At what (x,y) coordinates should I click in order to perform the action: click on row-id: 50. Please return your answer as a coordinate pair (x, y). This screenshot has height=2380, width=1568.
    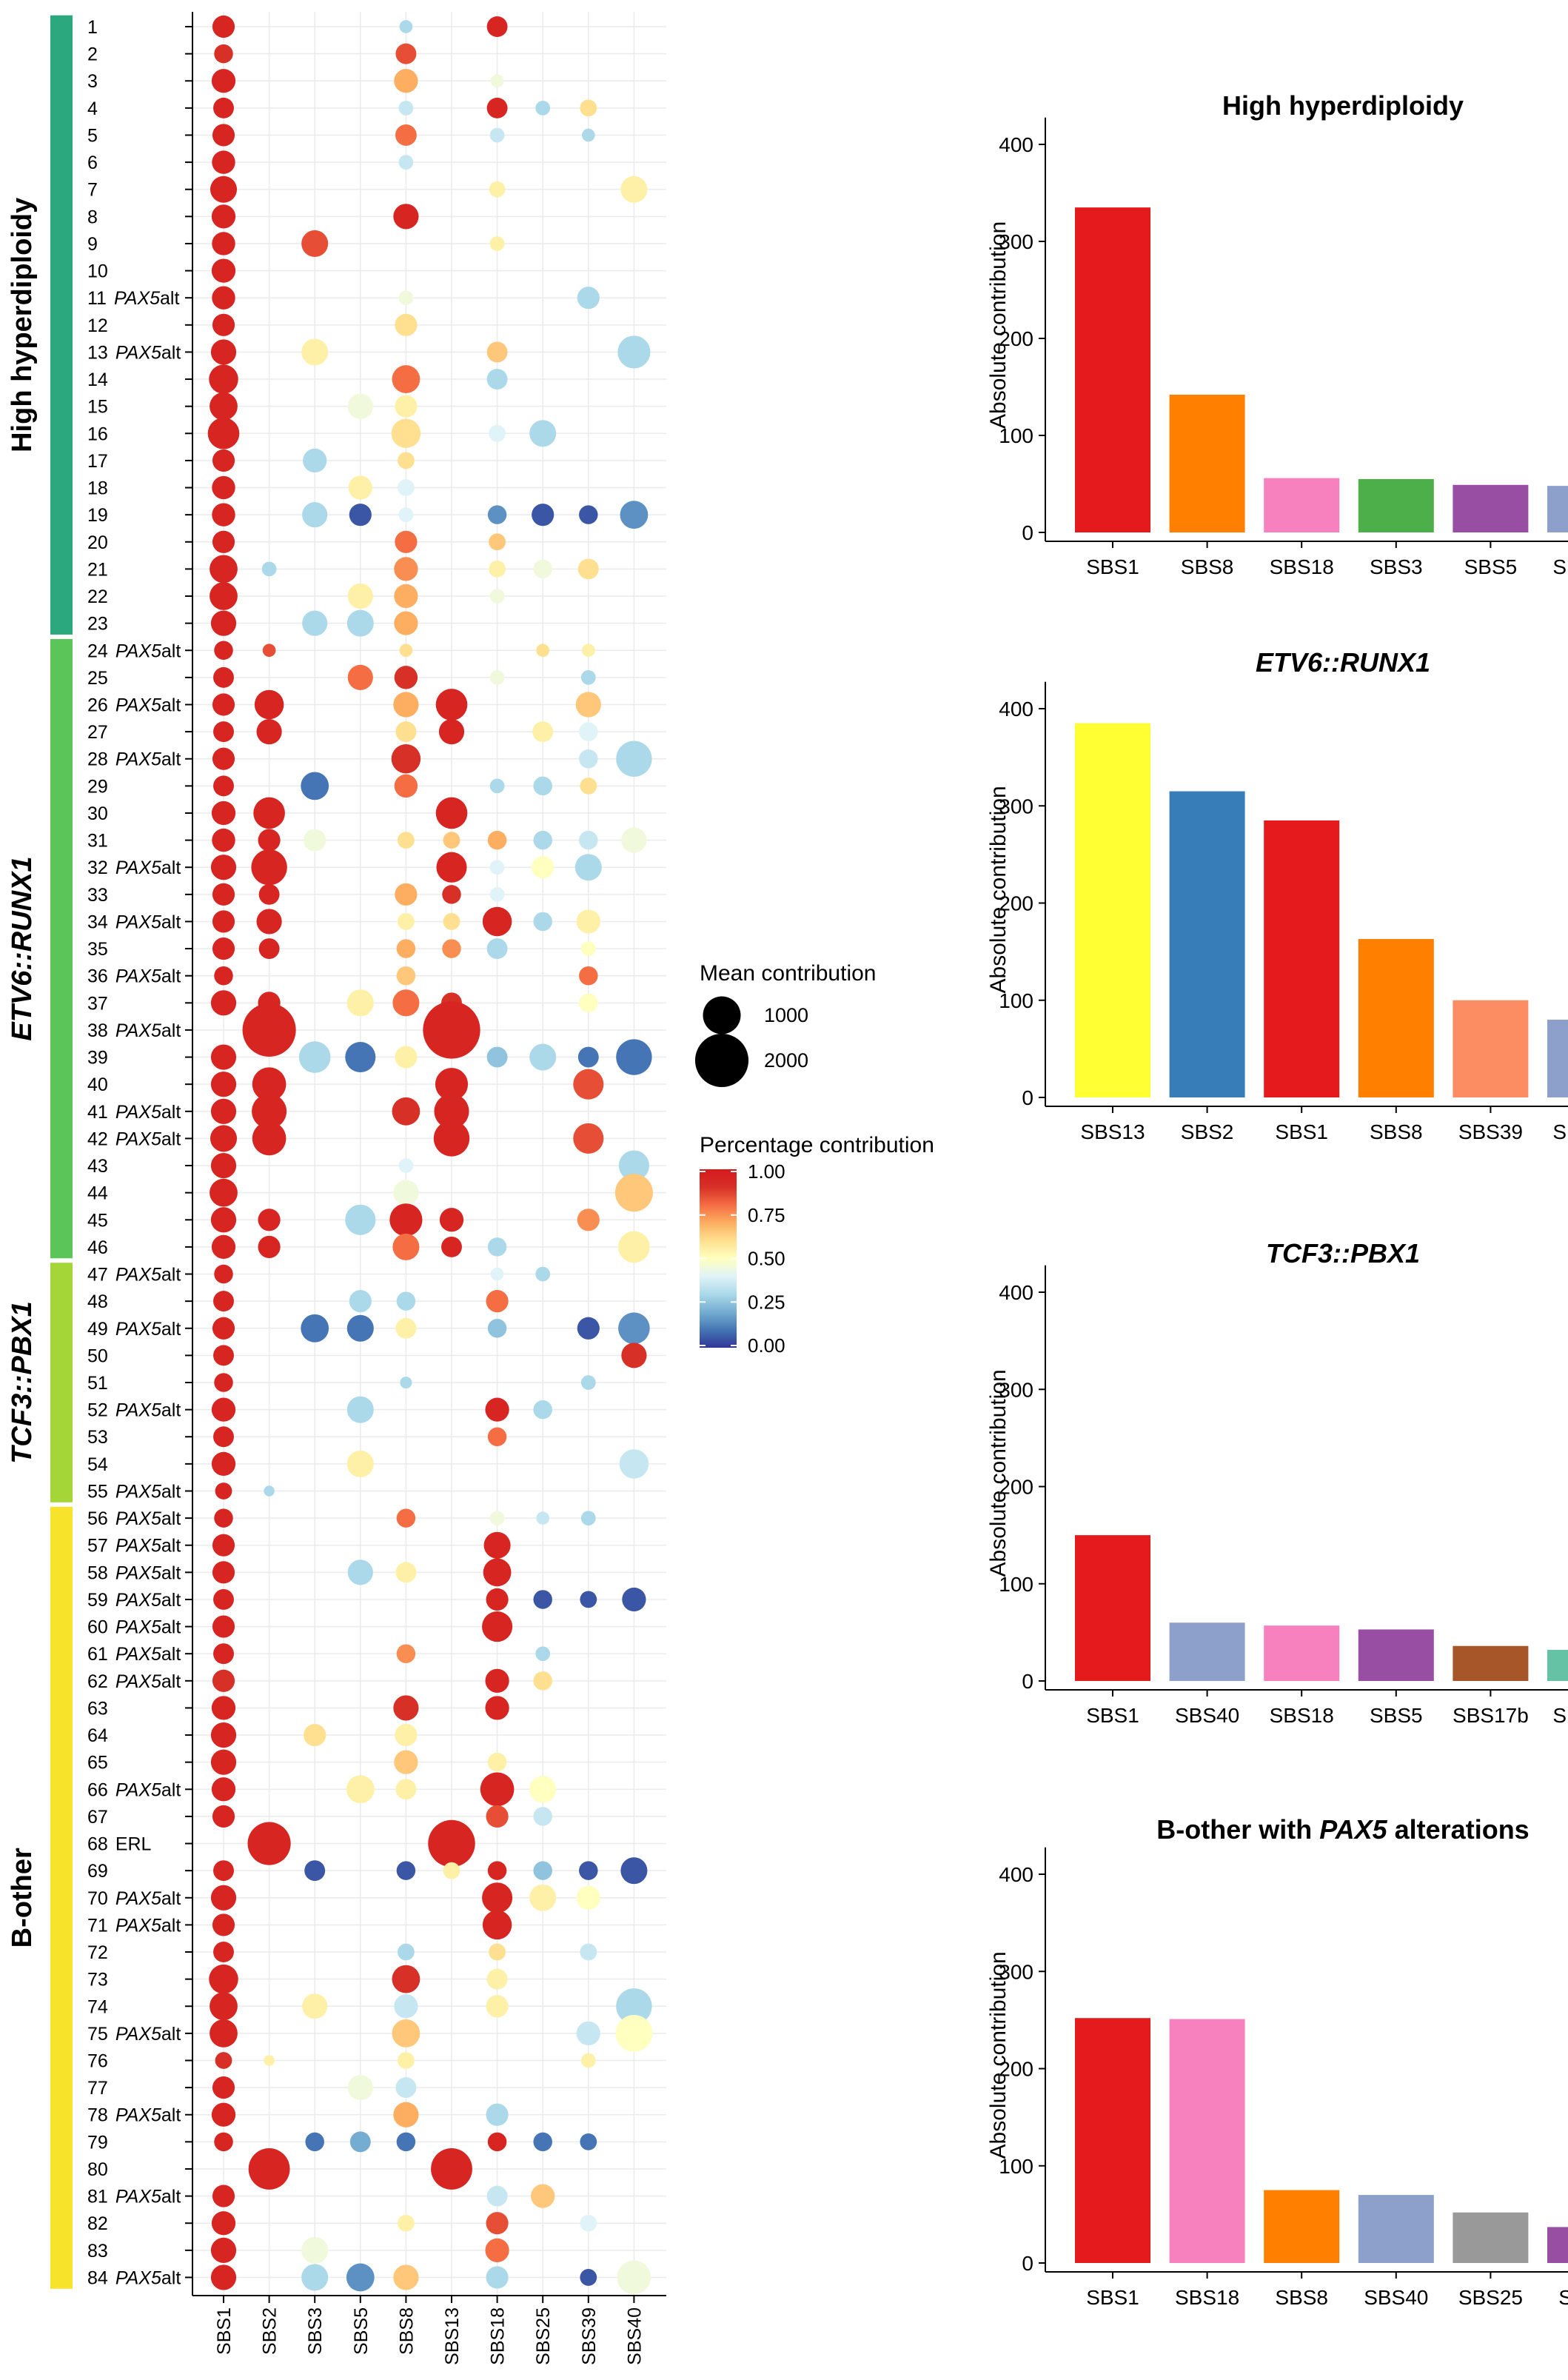
    Looking at the image, I should click on (97, 1356).